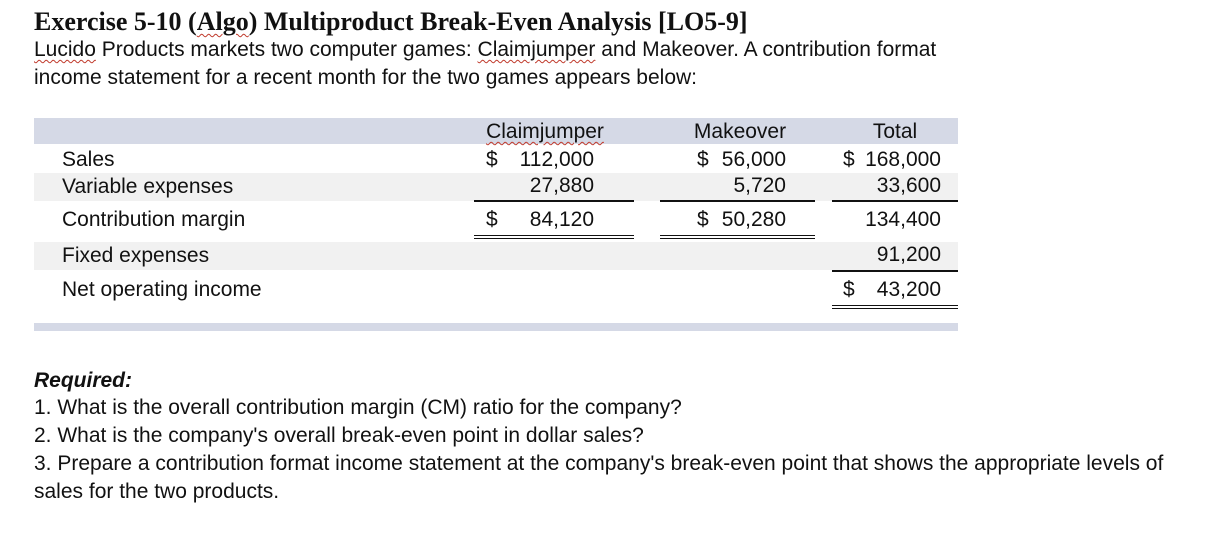 Image resolution: width=1220 pixels, height=536 pixels. Describe the element at coordinates (753, 219) in the screenshot. I see `contribution-margin-makeover: 50,280` at that location.